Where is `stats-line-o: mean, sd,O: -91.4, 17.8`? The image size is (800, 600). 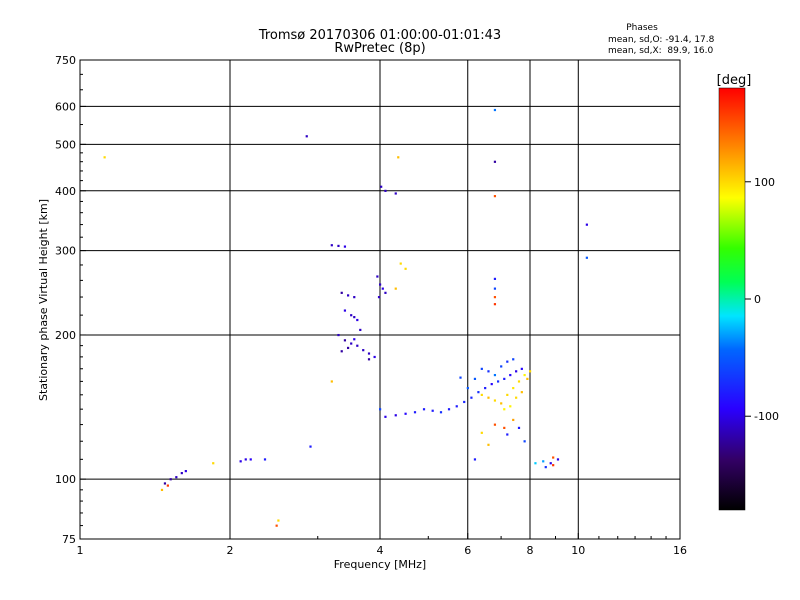
stats-line-o: mean, sd,O: -91.4, 17.8 is located at coordinates (661, 40).